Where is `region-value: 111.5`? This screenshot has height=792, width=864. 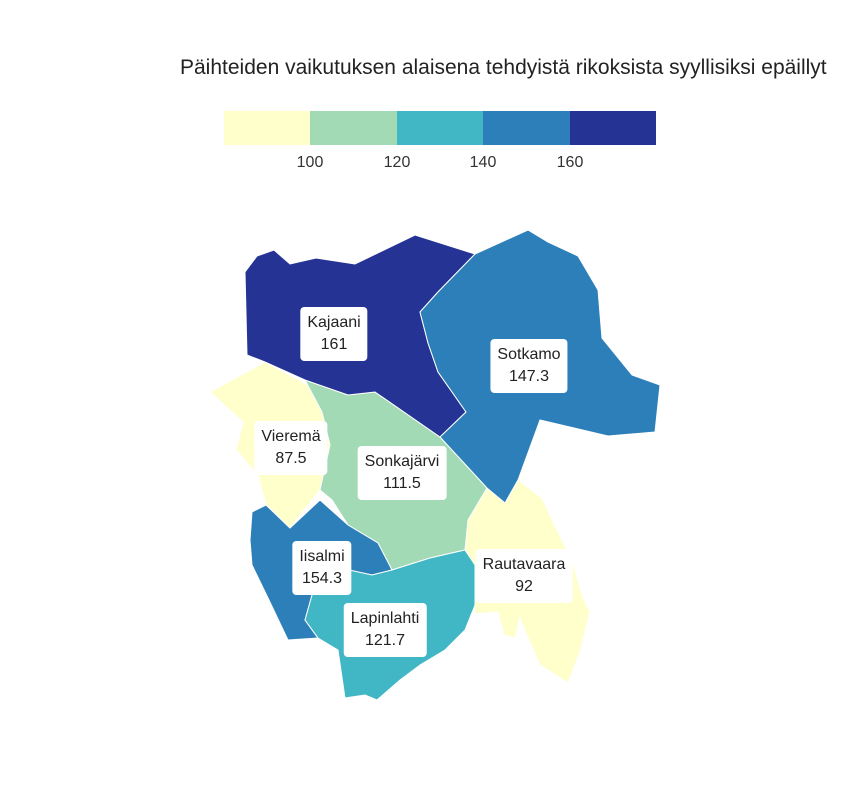
region-value: 111.5 is located at coordinates (402, 483).